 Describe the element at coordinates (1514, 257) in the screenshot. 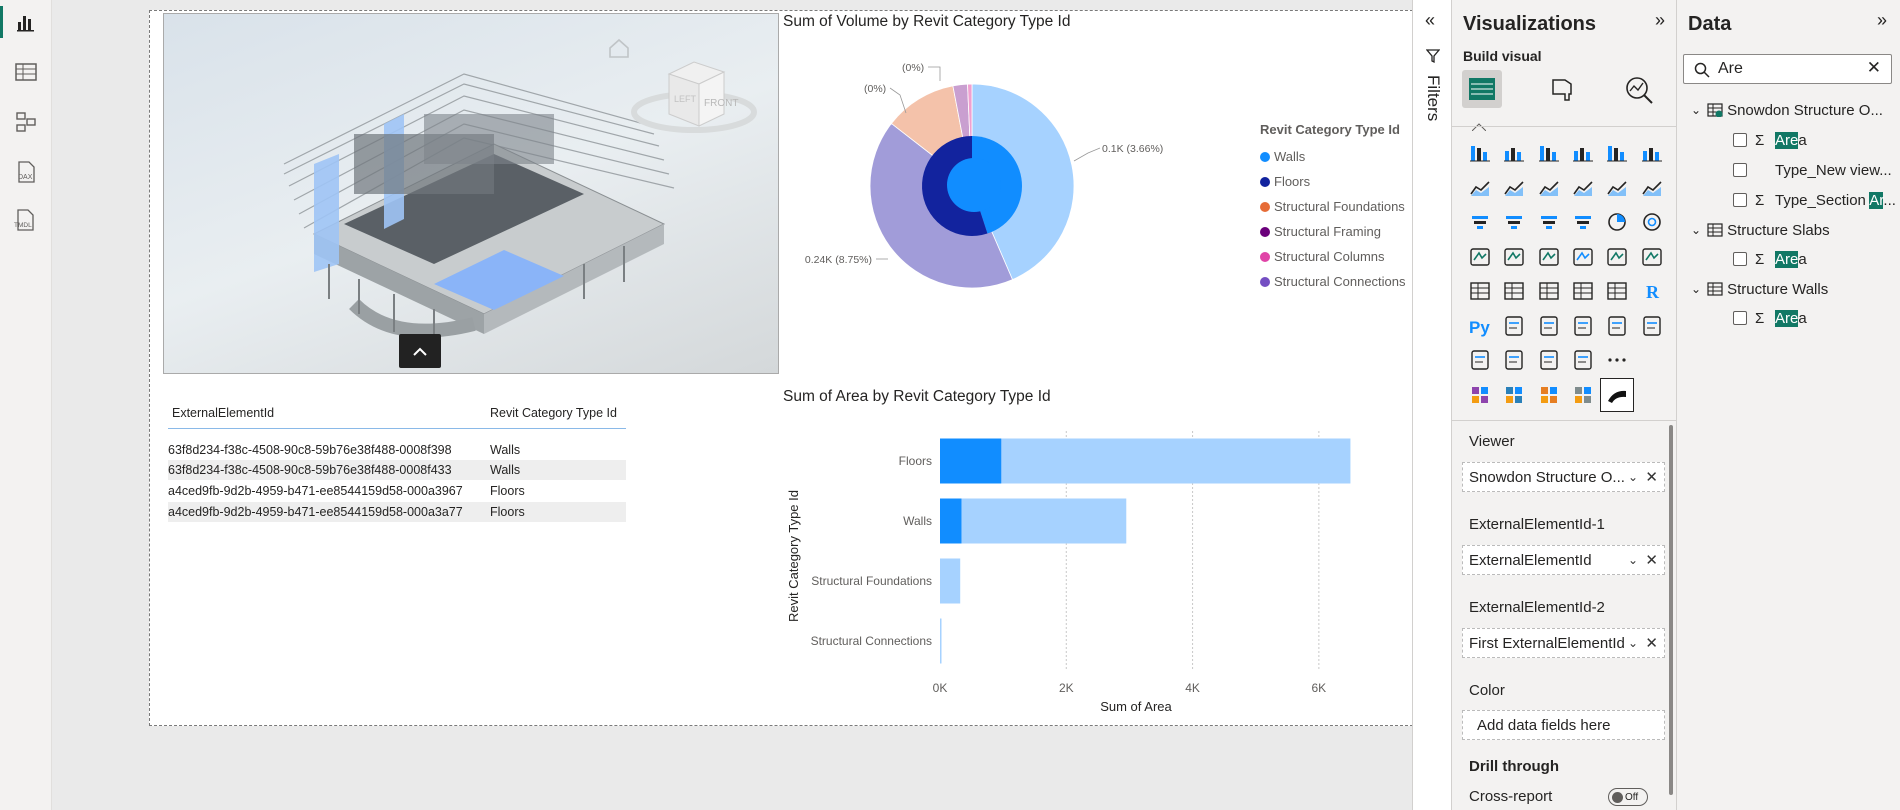

I see `map-icon` at that location.